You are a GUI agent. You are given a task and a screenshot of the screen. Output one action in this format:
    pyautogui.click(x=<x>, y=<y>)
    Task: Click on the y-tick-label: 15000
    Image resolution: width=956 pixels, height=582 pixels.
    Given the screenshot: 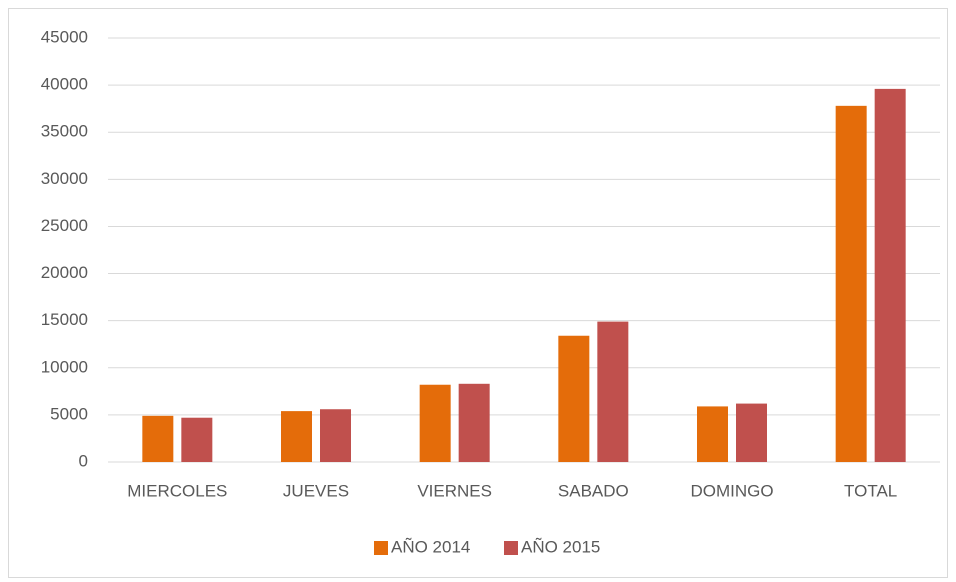 What is the action you would take?
    pyautogui.click(x=64, y=319)
    